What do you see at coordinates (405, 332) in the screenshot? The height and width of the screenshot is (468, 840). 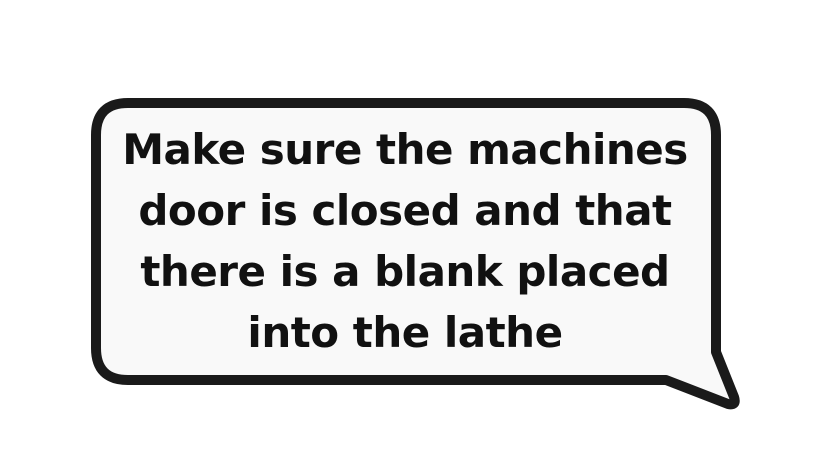 I see `message-line-4: into the lathe` at bounding box center [405, 332].